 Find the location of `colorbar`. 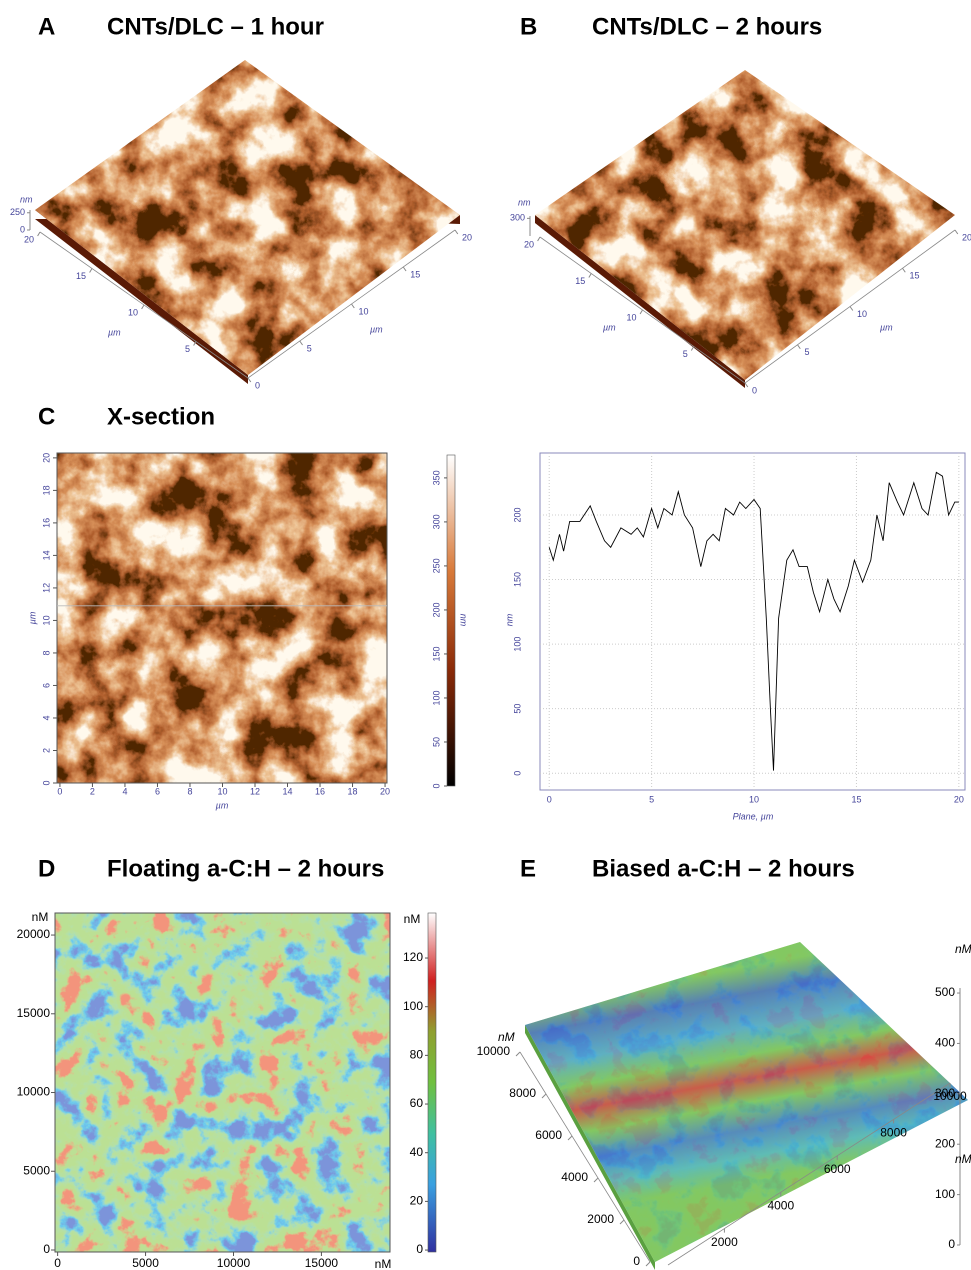

colorbar is located at coordinates (451, 620).